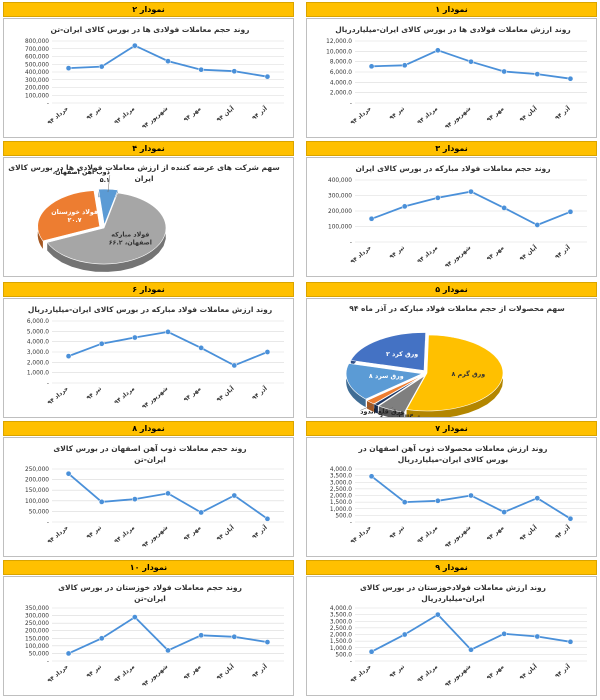 This screenshot has height=700, width=600. I want to click on panel-header-label: نمودار ۴, so click(148, 148).